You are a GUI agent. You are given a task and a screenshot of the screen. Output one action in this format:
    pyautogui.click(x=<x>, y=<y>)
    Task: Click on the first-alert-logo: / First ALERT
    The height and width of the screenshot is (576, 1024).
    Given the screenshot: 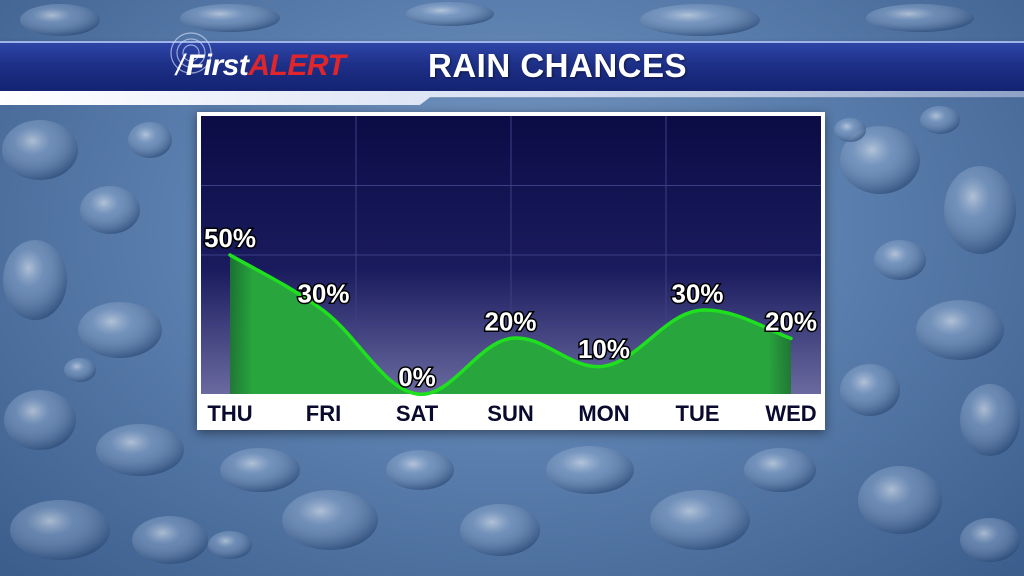 What is the action you would take?
    pyautogui.click(x=261, y=66)
    